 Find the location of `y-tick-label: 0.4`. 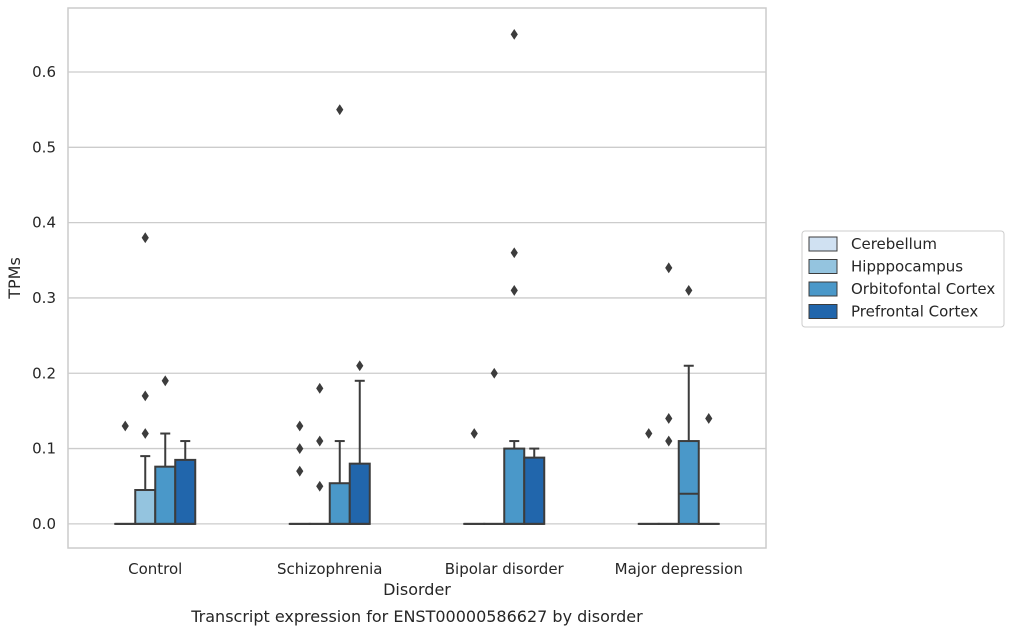

y-tick-label: 0.4 is located at coordinates (44, 223).